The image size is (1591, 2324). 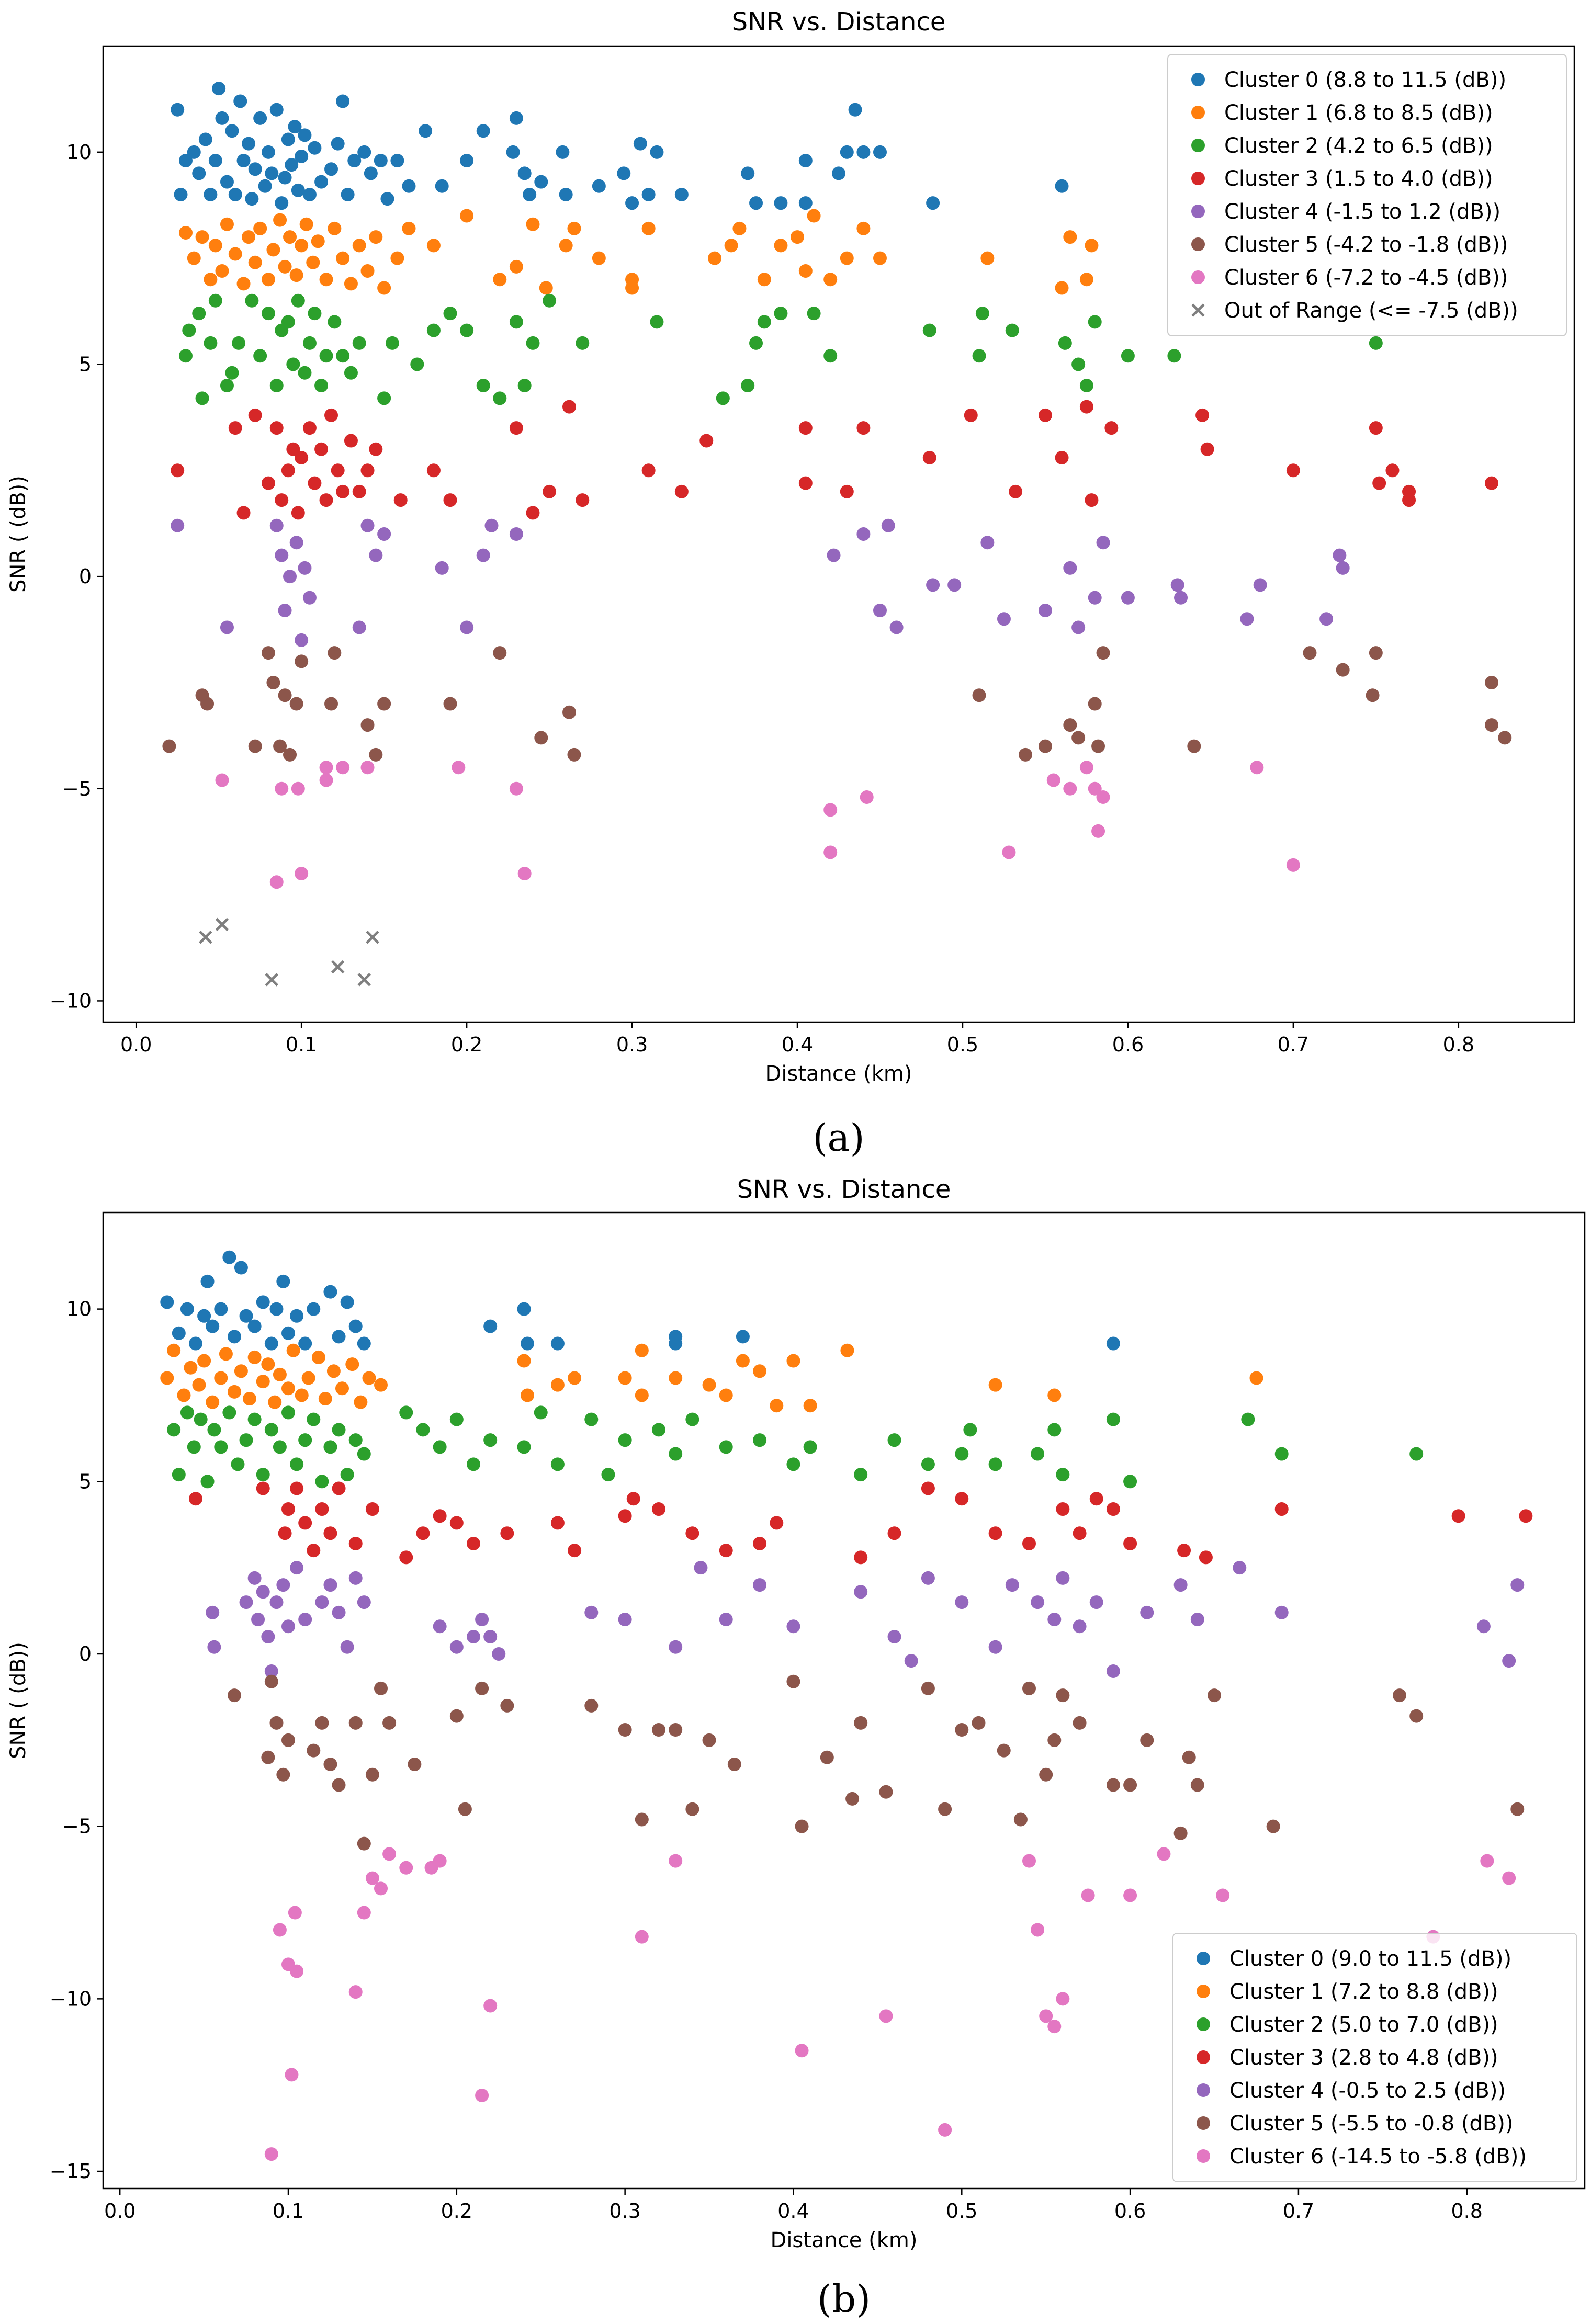 What do you see at coordinates (71, 1999) in the screenshot?
I see `y-tick-label: −10` at bounding box center [71, 1999].